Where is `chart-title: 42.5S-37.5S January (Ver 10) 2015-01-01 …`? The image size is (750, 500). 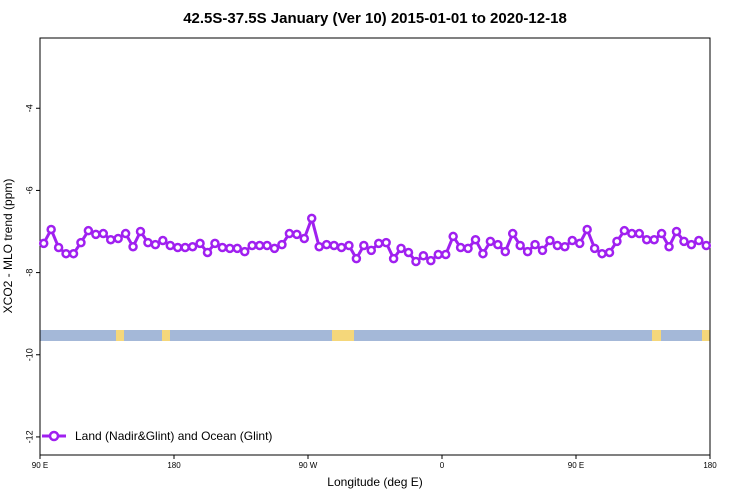 chart-title: 42.5S-37.5S January (Ver 10) 2015-01-01 … is located at coordinates (375, 18).